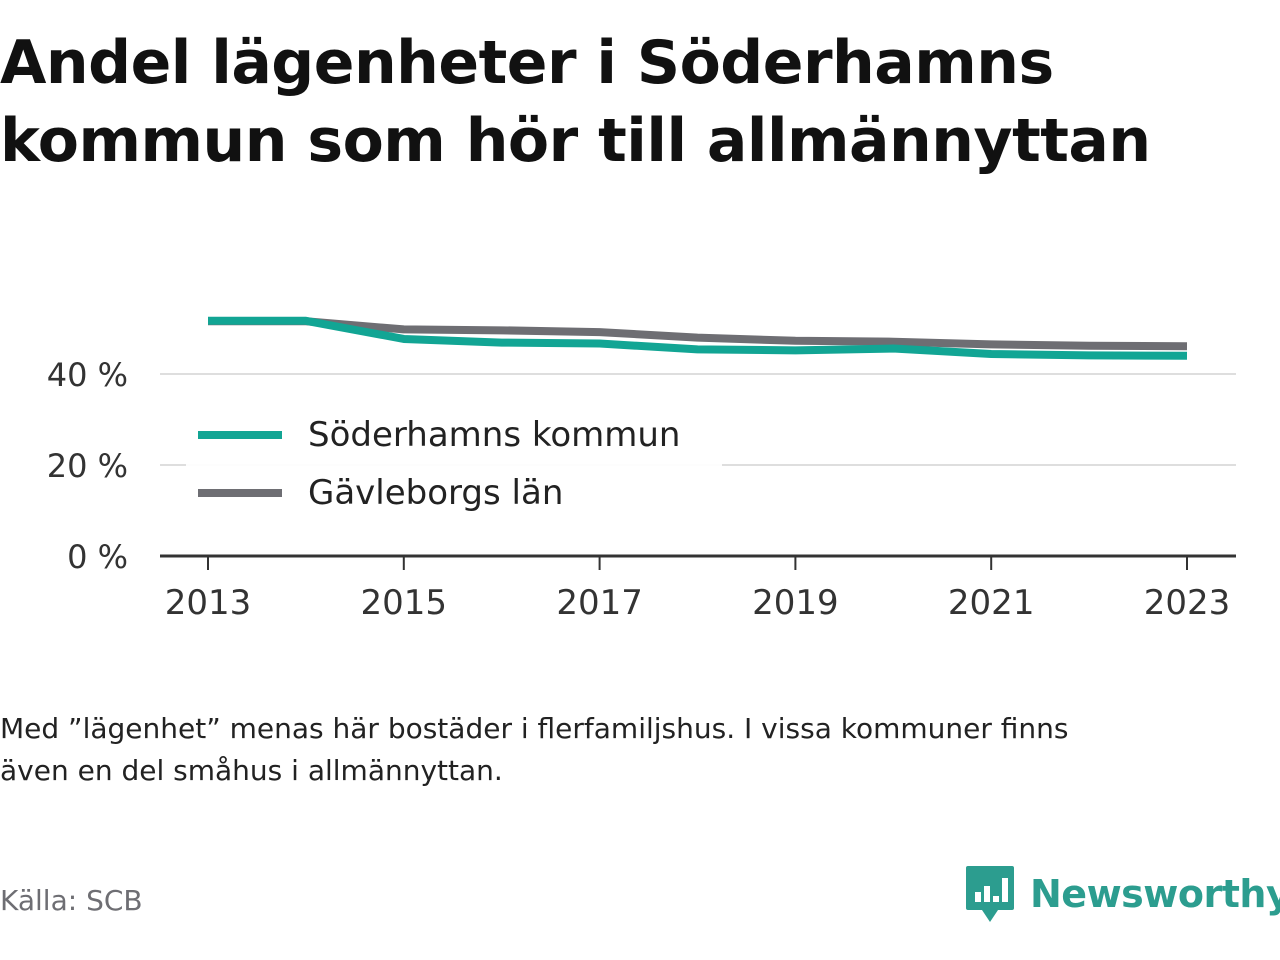  Describe the element at coordinates (1187, 603) in the screenshot. I see `x-tick-label: 2023` at that location.